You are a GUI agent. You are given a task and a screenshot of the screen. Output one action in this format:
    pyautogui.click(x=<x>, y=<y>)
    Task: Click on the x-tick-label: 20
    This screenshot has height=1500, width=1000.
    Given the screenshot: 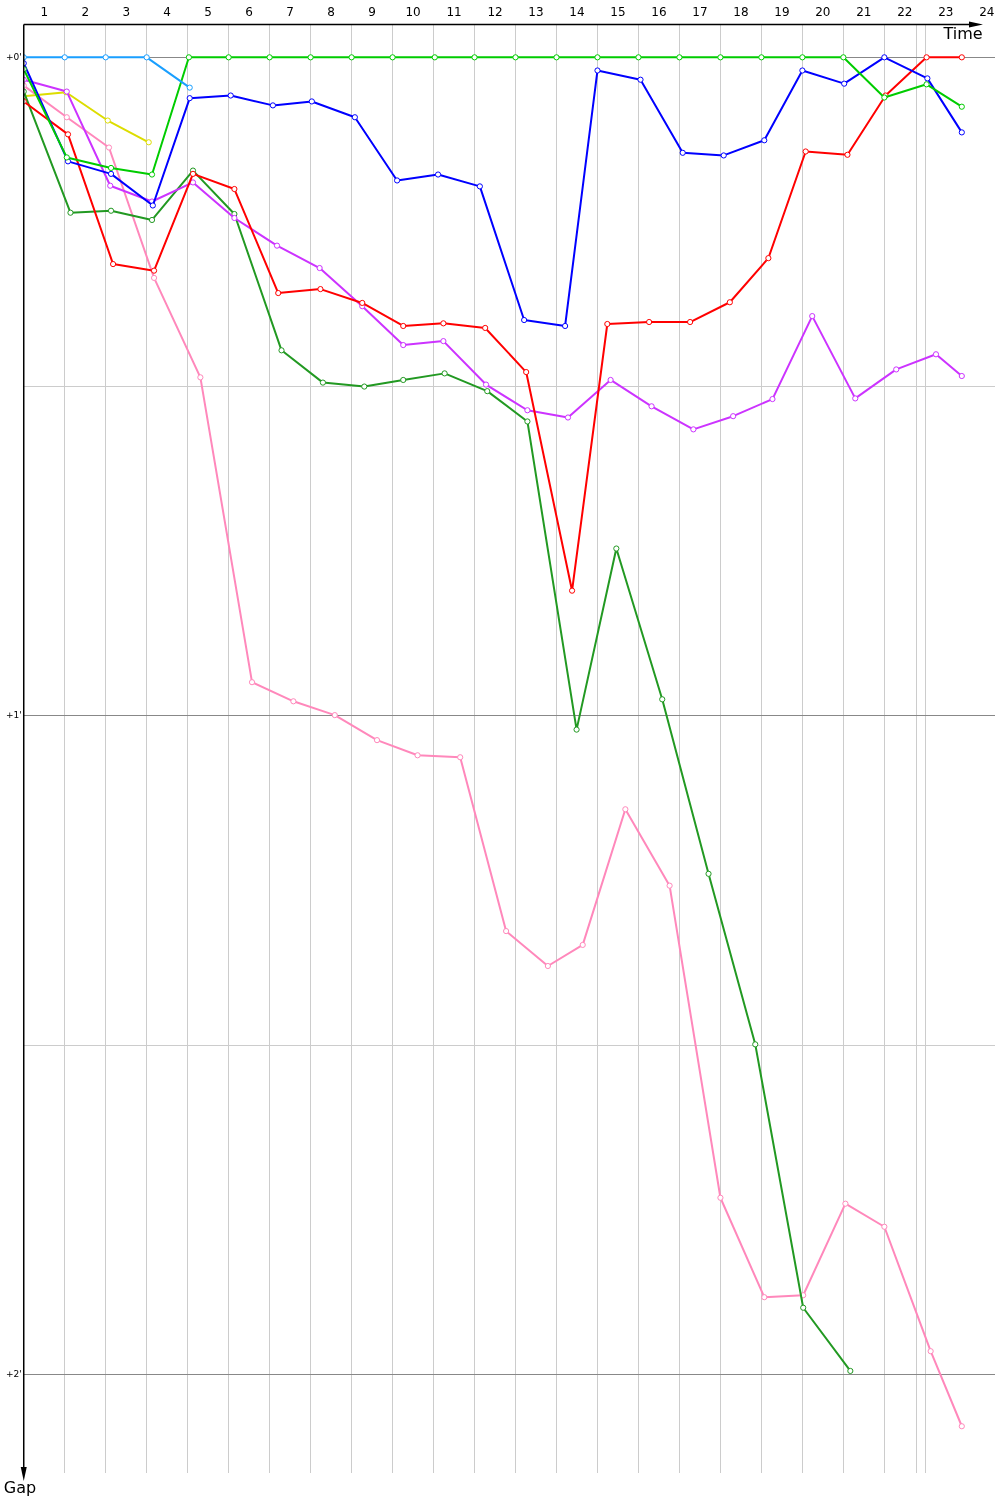 What is the action you would take?
    pyautogui.click(x=823, y=12)
    